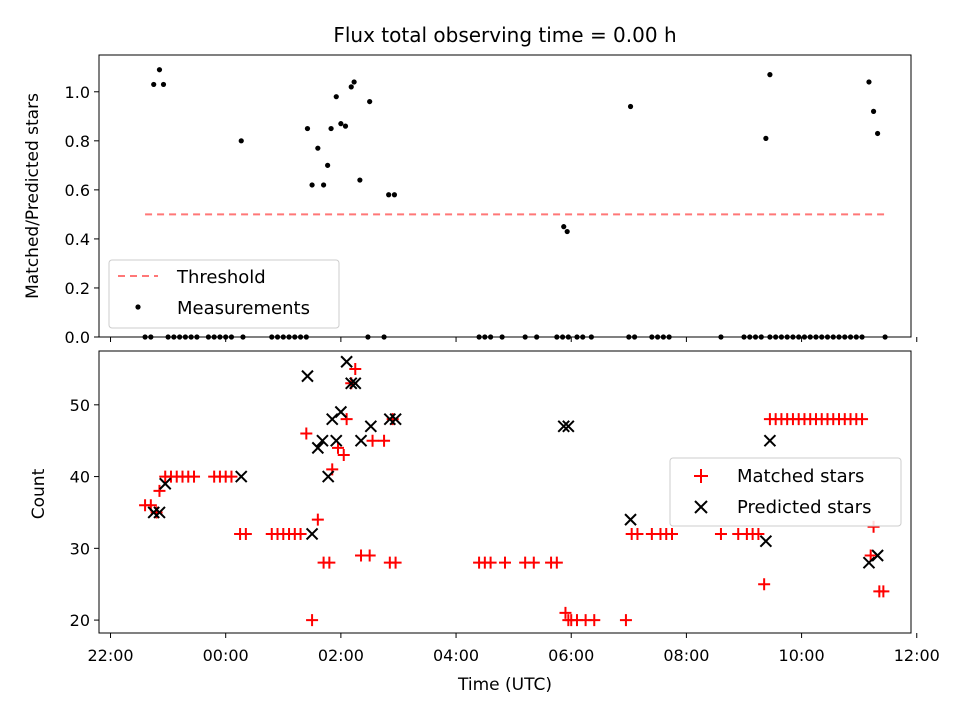 The image size is (960, 720). I want to click on legend-measurements-label: Measurements, so click(243, 308).